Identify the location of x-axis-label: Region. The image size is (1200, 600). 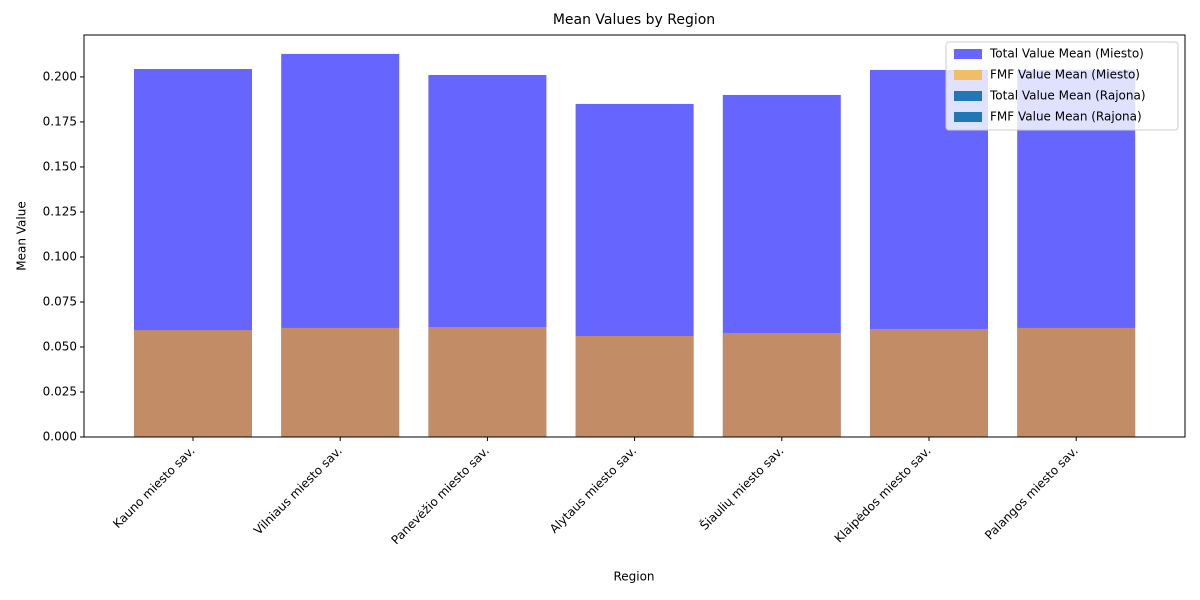
(633, 577).